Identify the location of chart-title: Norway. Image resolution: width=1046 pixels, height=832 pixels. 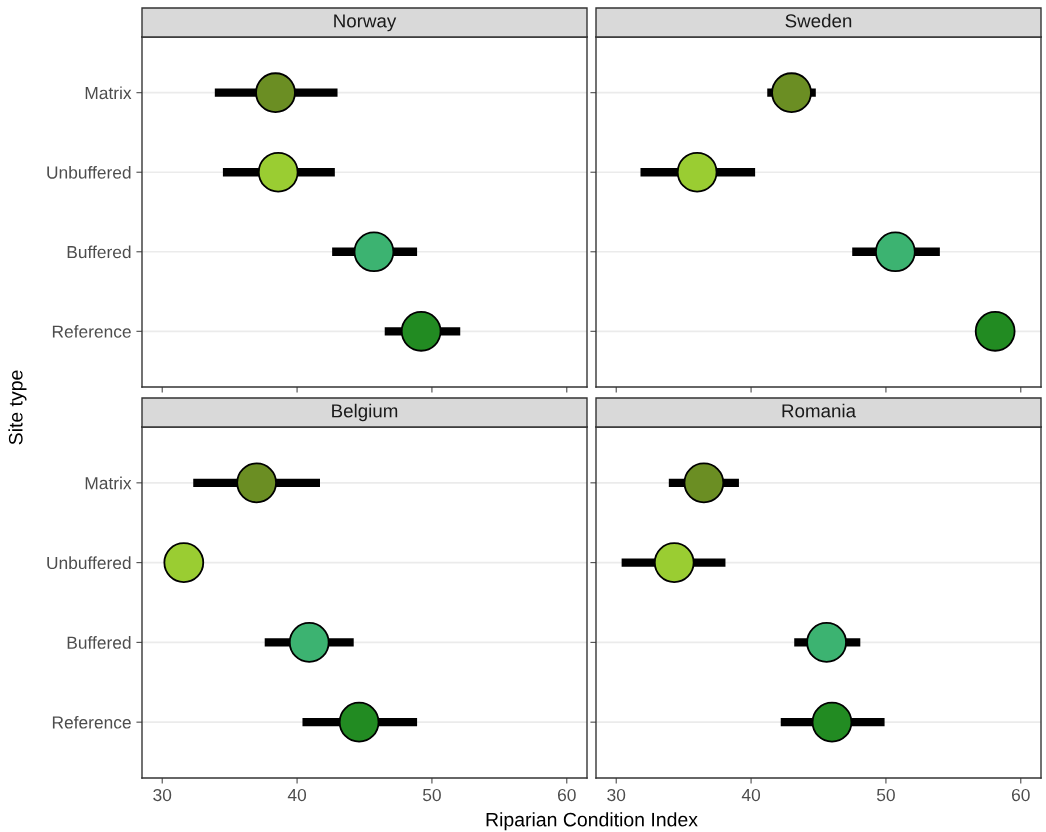
(365, 23).